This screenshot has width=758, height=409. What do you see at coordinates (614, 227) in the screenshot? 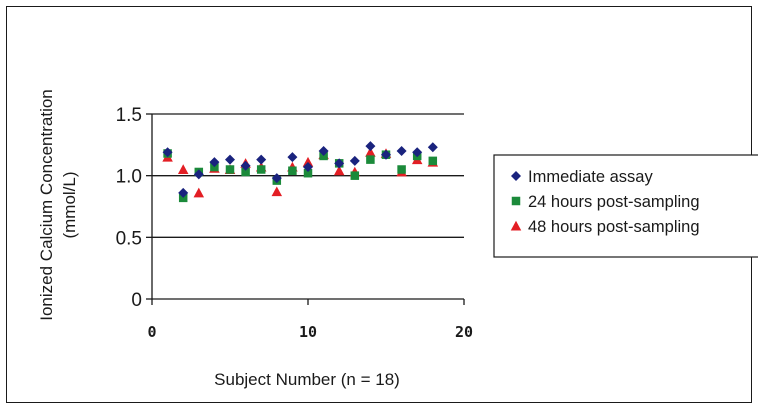
I see `legend-label-2: 48 hours post-sampling` at bounding box center [614, 227].